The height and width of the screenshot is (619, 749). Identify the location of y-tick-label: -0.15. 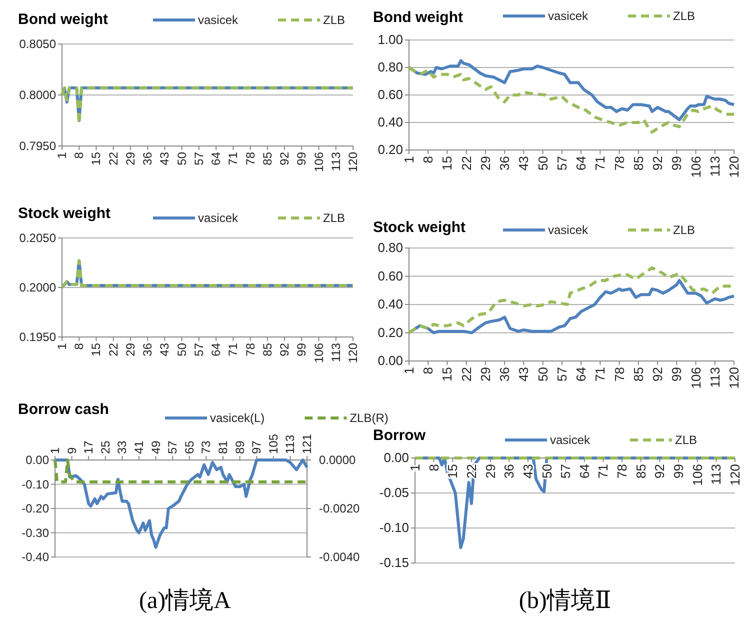
(394, 562).